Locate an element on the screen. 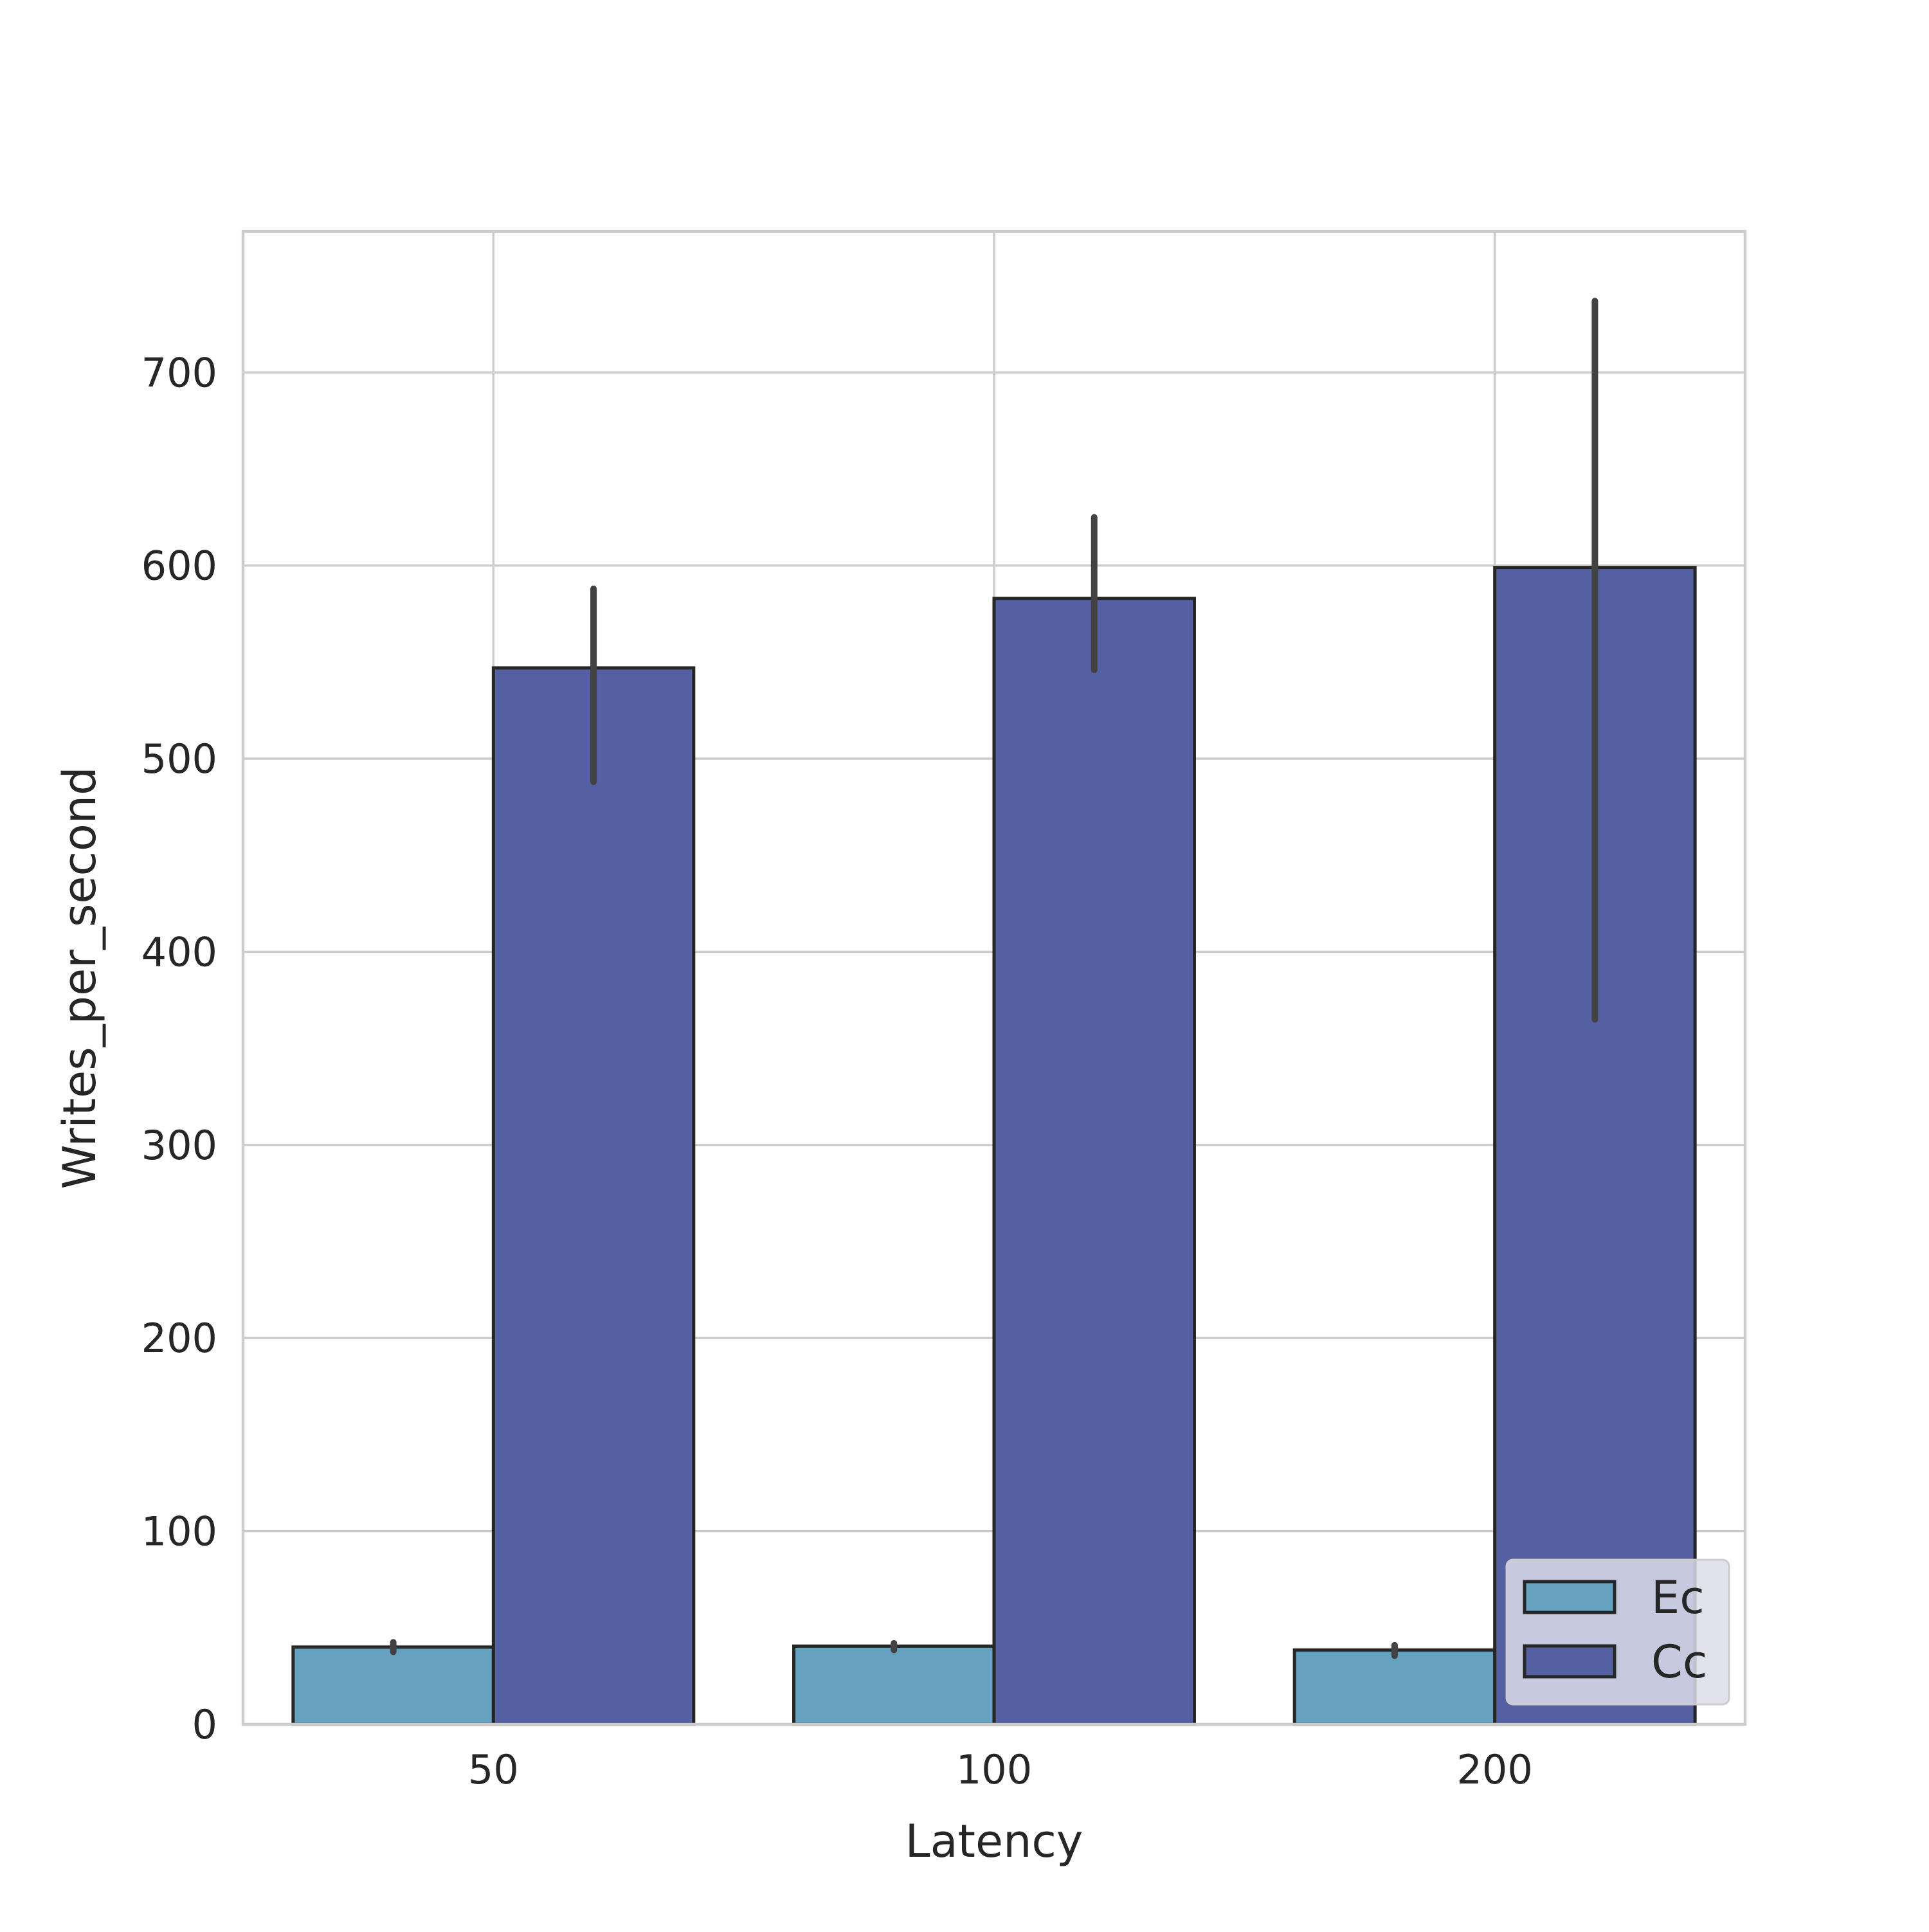 This screenshot has width=1929, height=1932. y-tick-label: 600 is located at coordinates (179, 566).